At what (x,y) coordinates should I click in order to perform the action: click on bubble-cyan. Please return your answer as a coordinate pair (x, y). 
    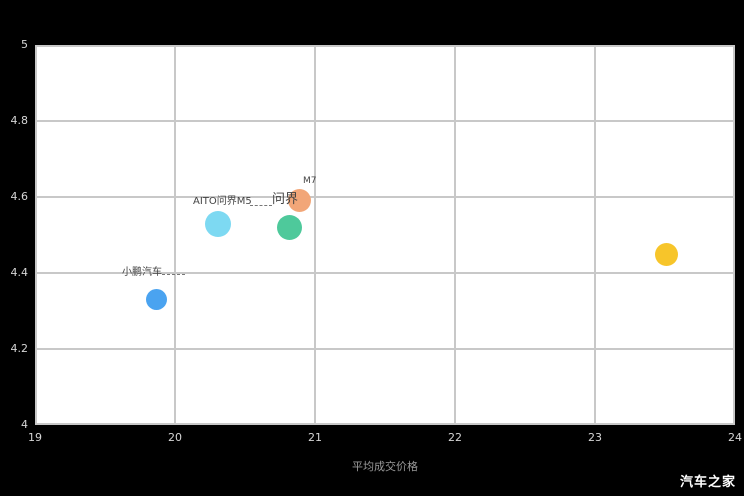
    Looking at the image, I should click on (218, 223).